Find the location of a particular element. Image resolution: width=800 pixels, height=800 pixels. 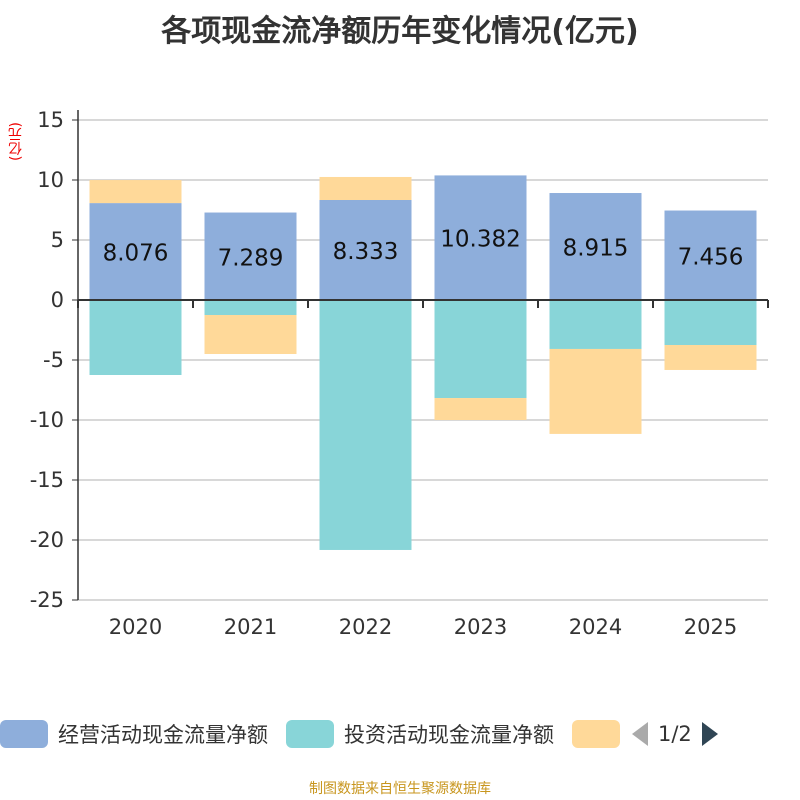

x-tick-label: 2020 is located at coordinates (135, 627).